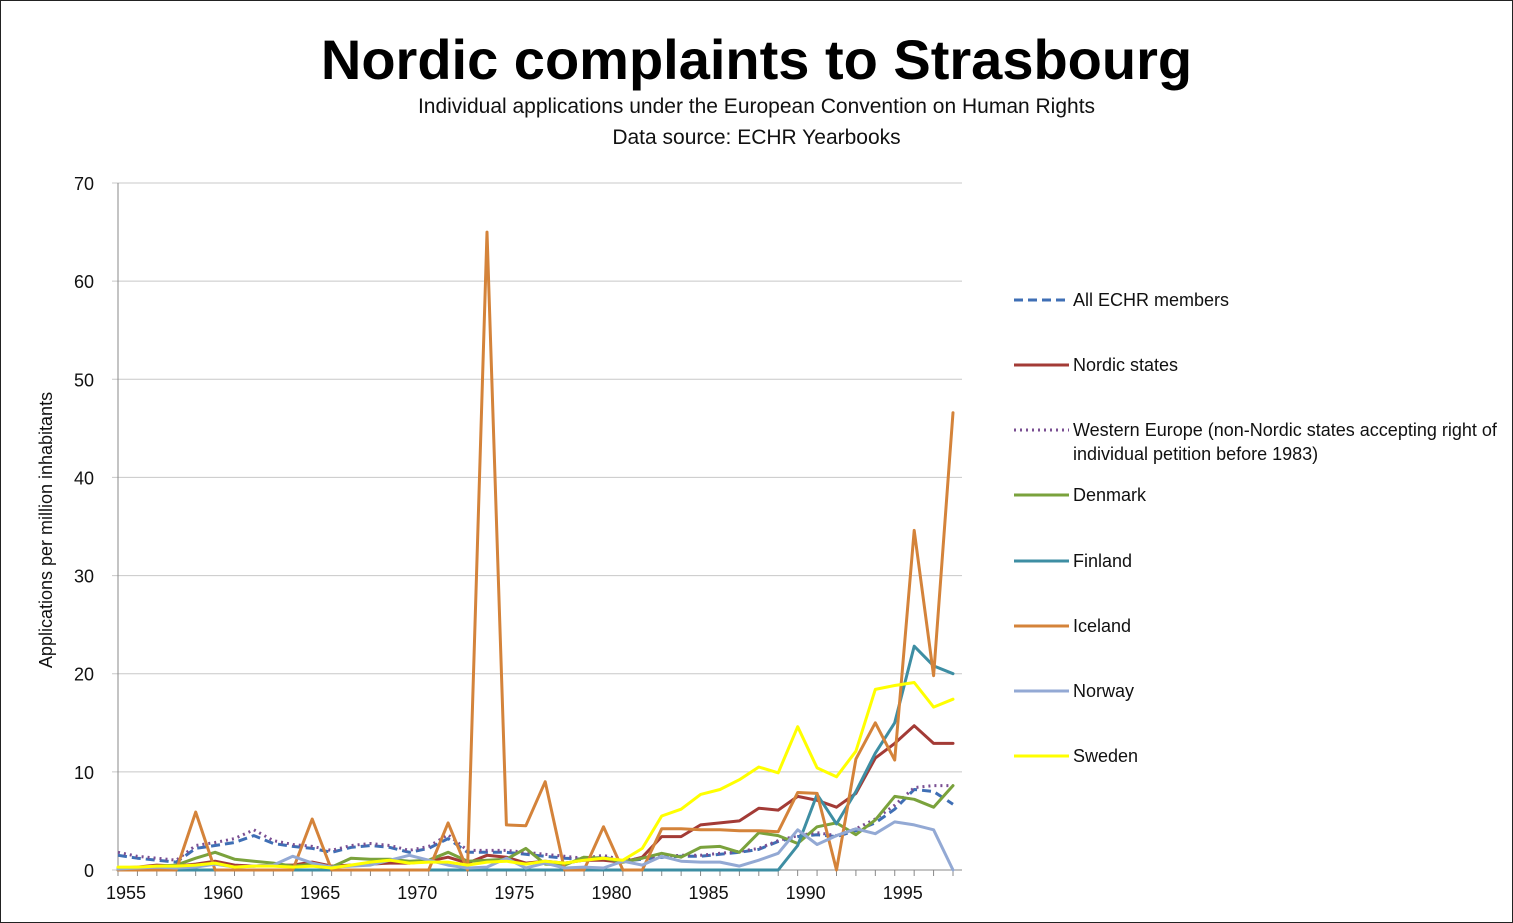 The image size is (1513, 923). What do you see at coordinates (126, 893) in the screenshot?
I see `x-tick-label: 1955` at bounding box center [126, 893].